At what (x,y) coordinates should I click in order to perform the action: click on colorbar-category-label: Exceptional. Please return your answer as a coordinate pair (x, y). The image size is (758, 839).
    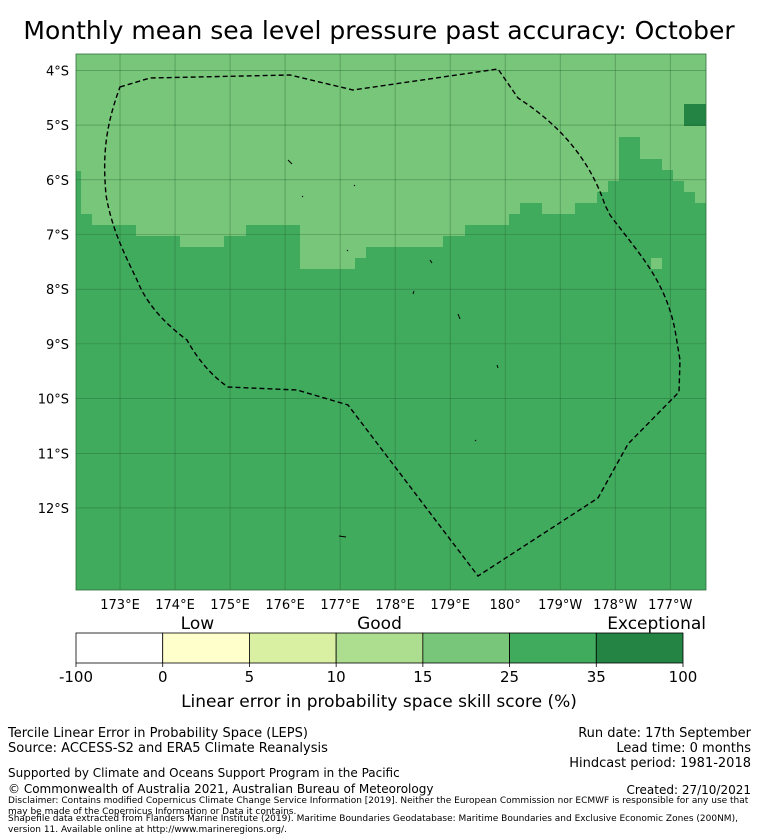
    Looking at the image, I should click on (656, 624).